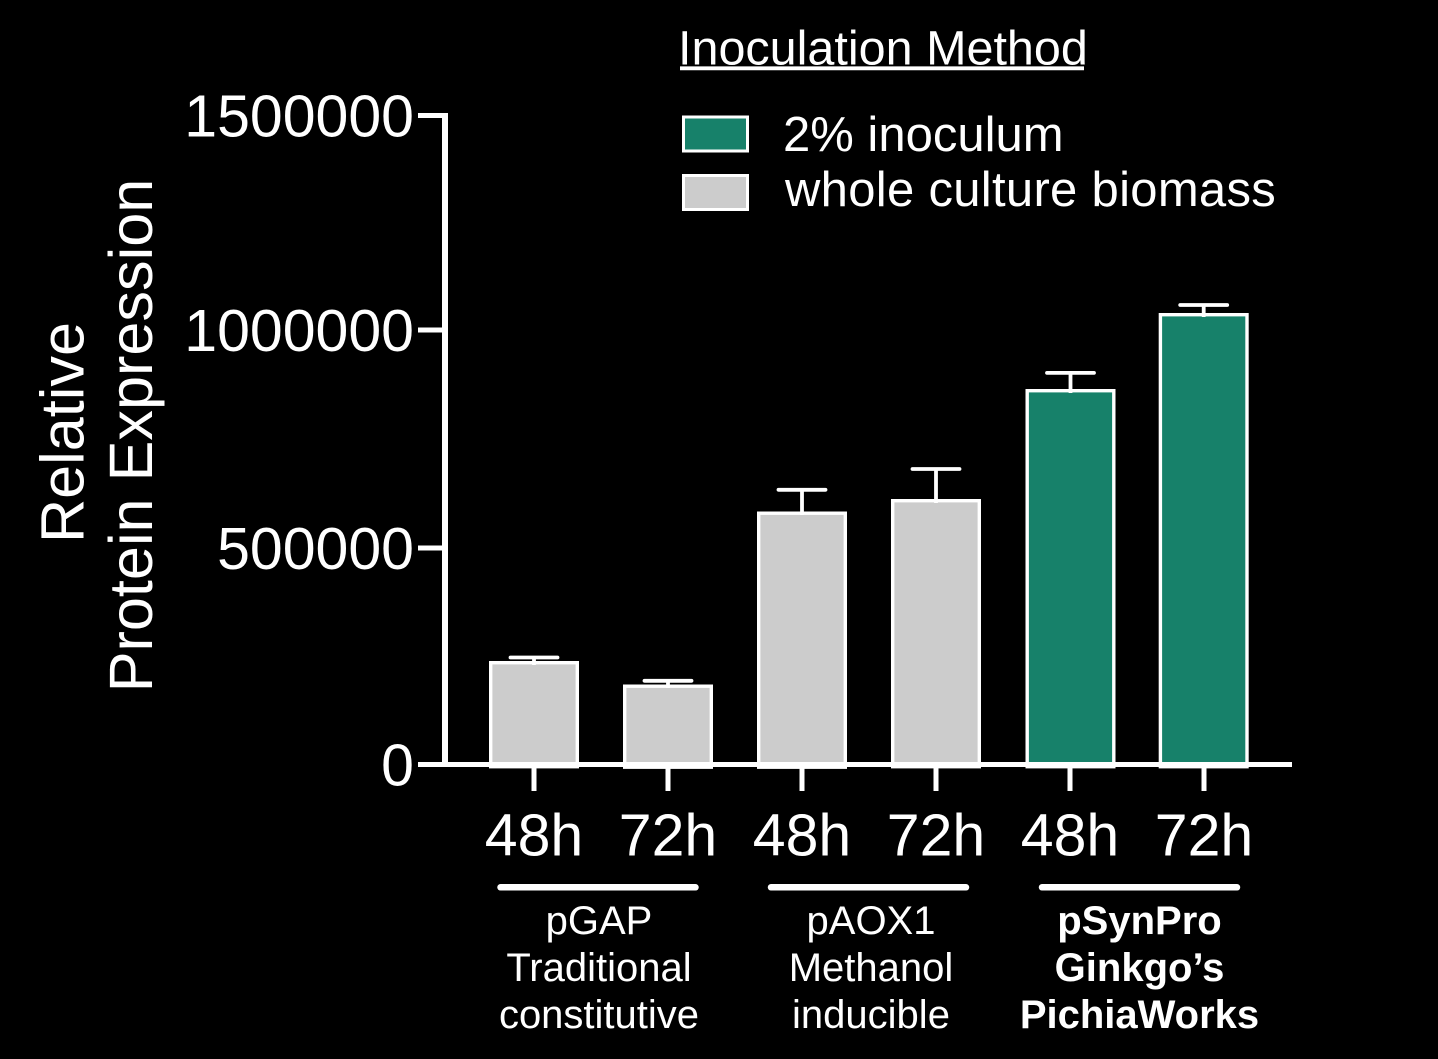 The height and width of the screenshot is (1059, 1438). I want to click on svg-text: 500000, so click(315, 549).